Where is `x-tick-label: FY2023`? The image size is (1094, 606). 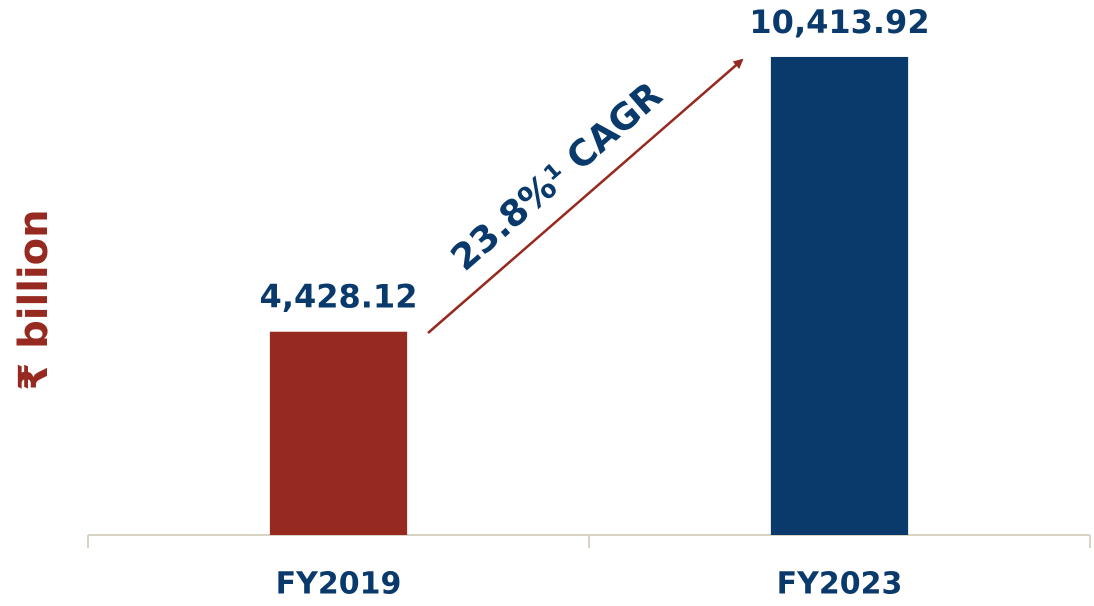
x-tick-label: FY2023 is located at coordinates (840, 584).